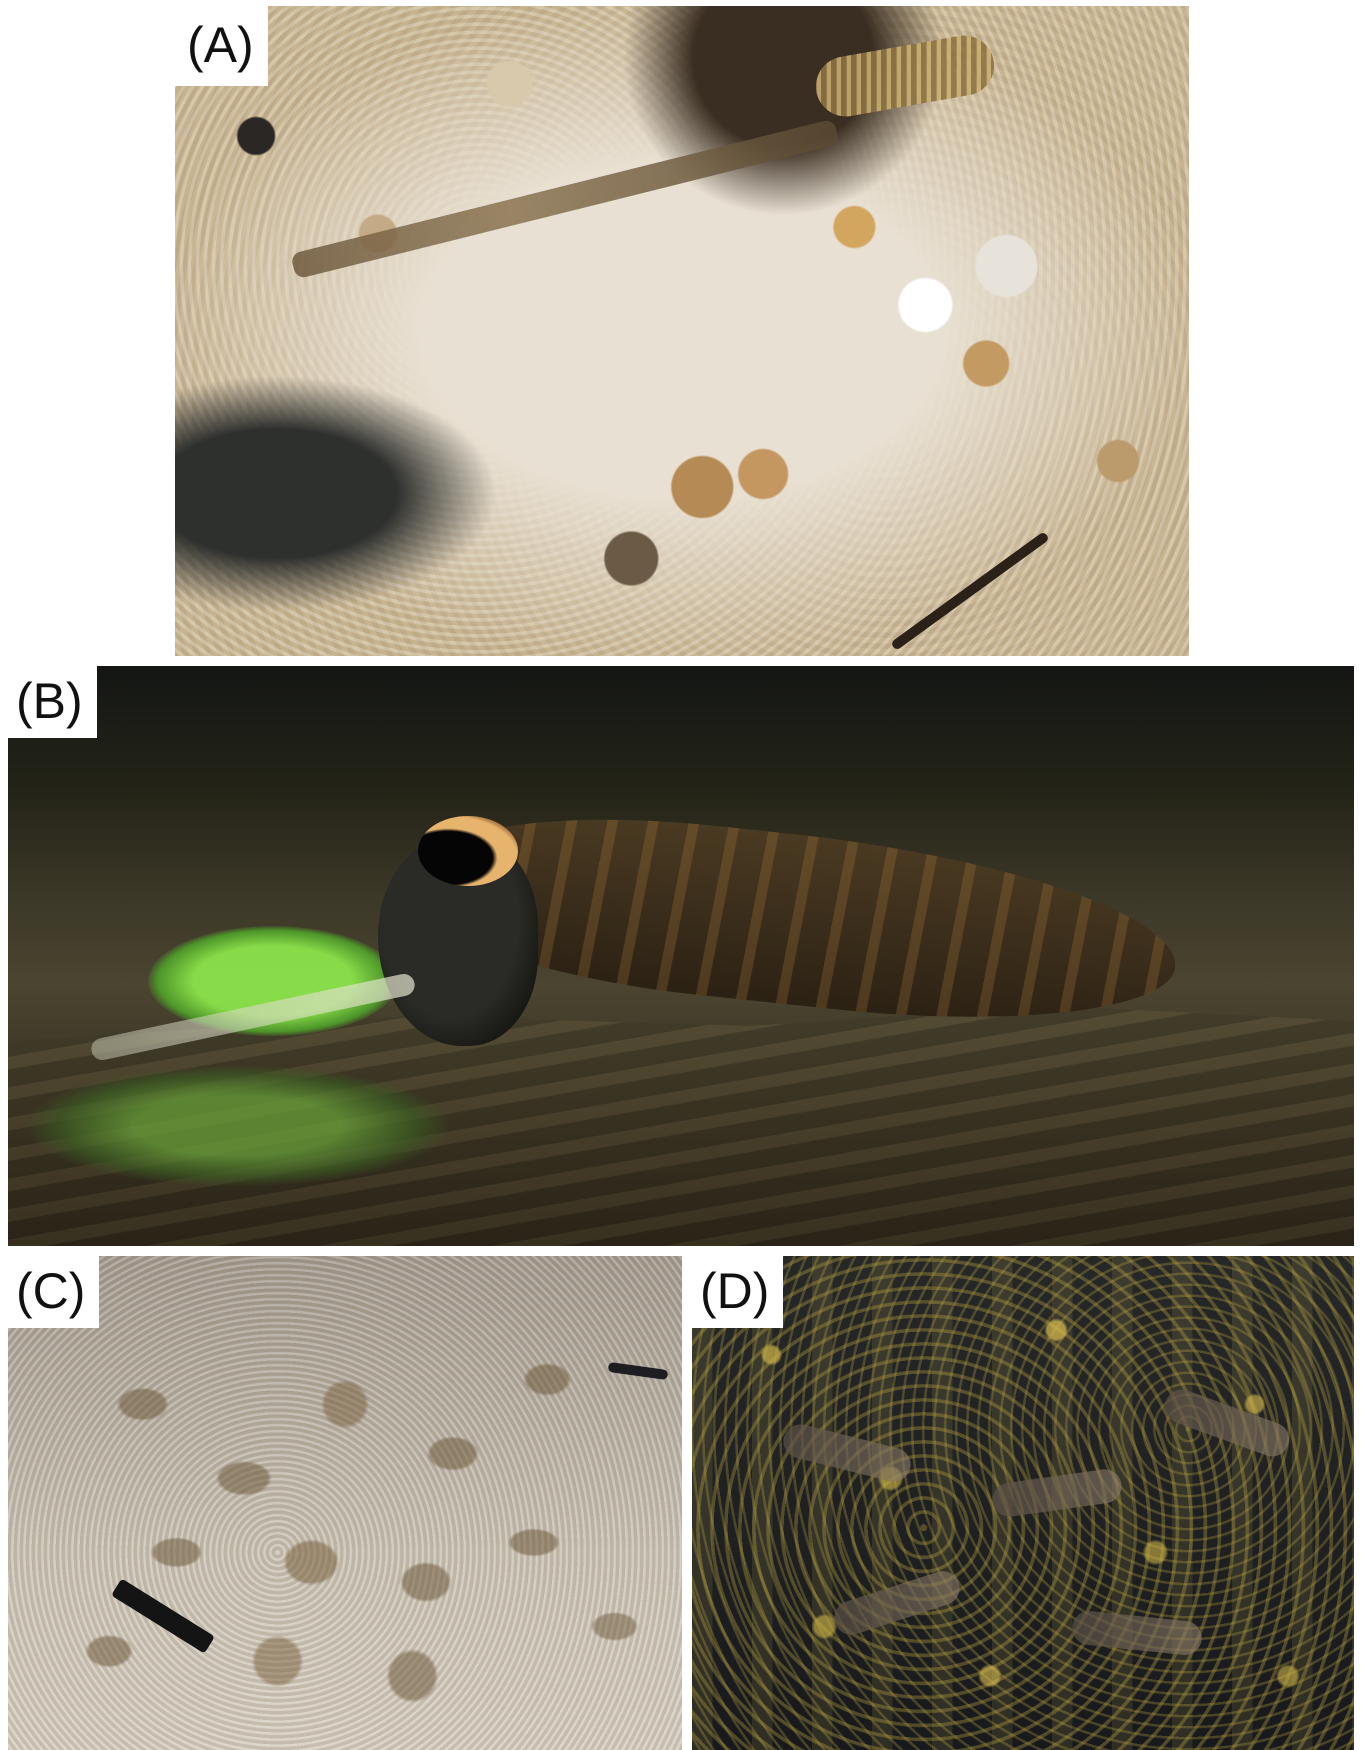 The width and height of the screenshot is (1362, 1750). Describe the element at coordinates (468, 851) in the screenshot. I see `larva-head-shield` at that location.